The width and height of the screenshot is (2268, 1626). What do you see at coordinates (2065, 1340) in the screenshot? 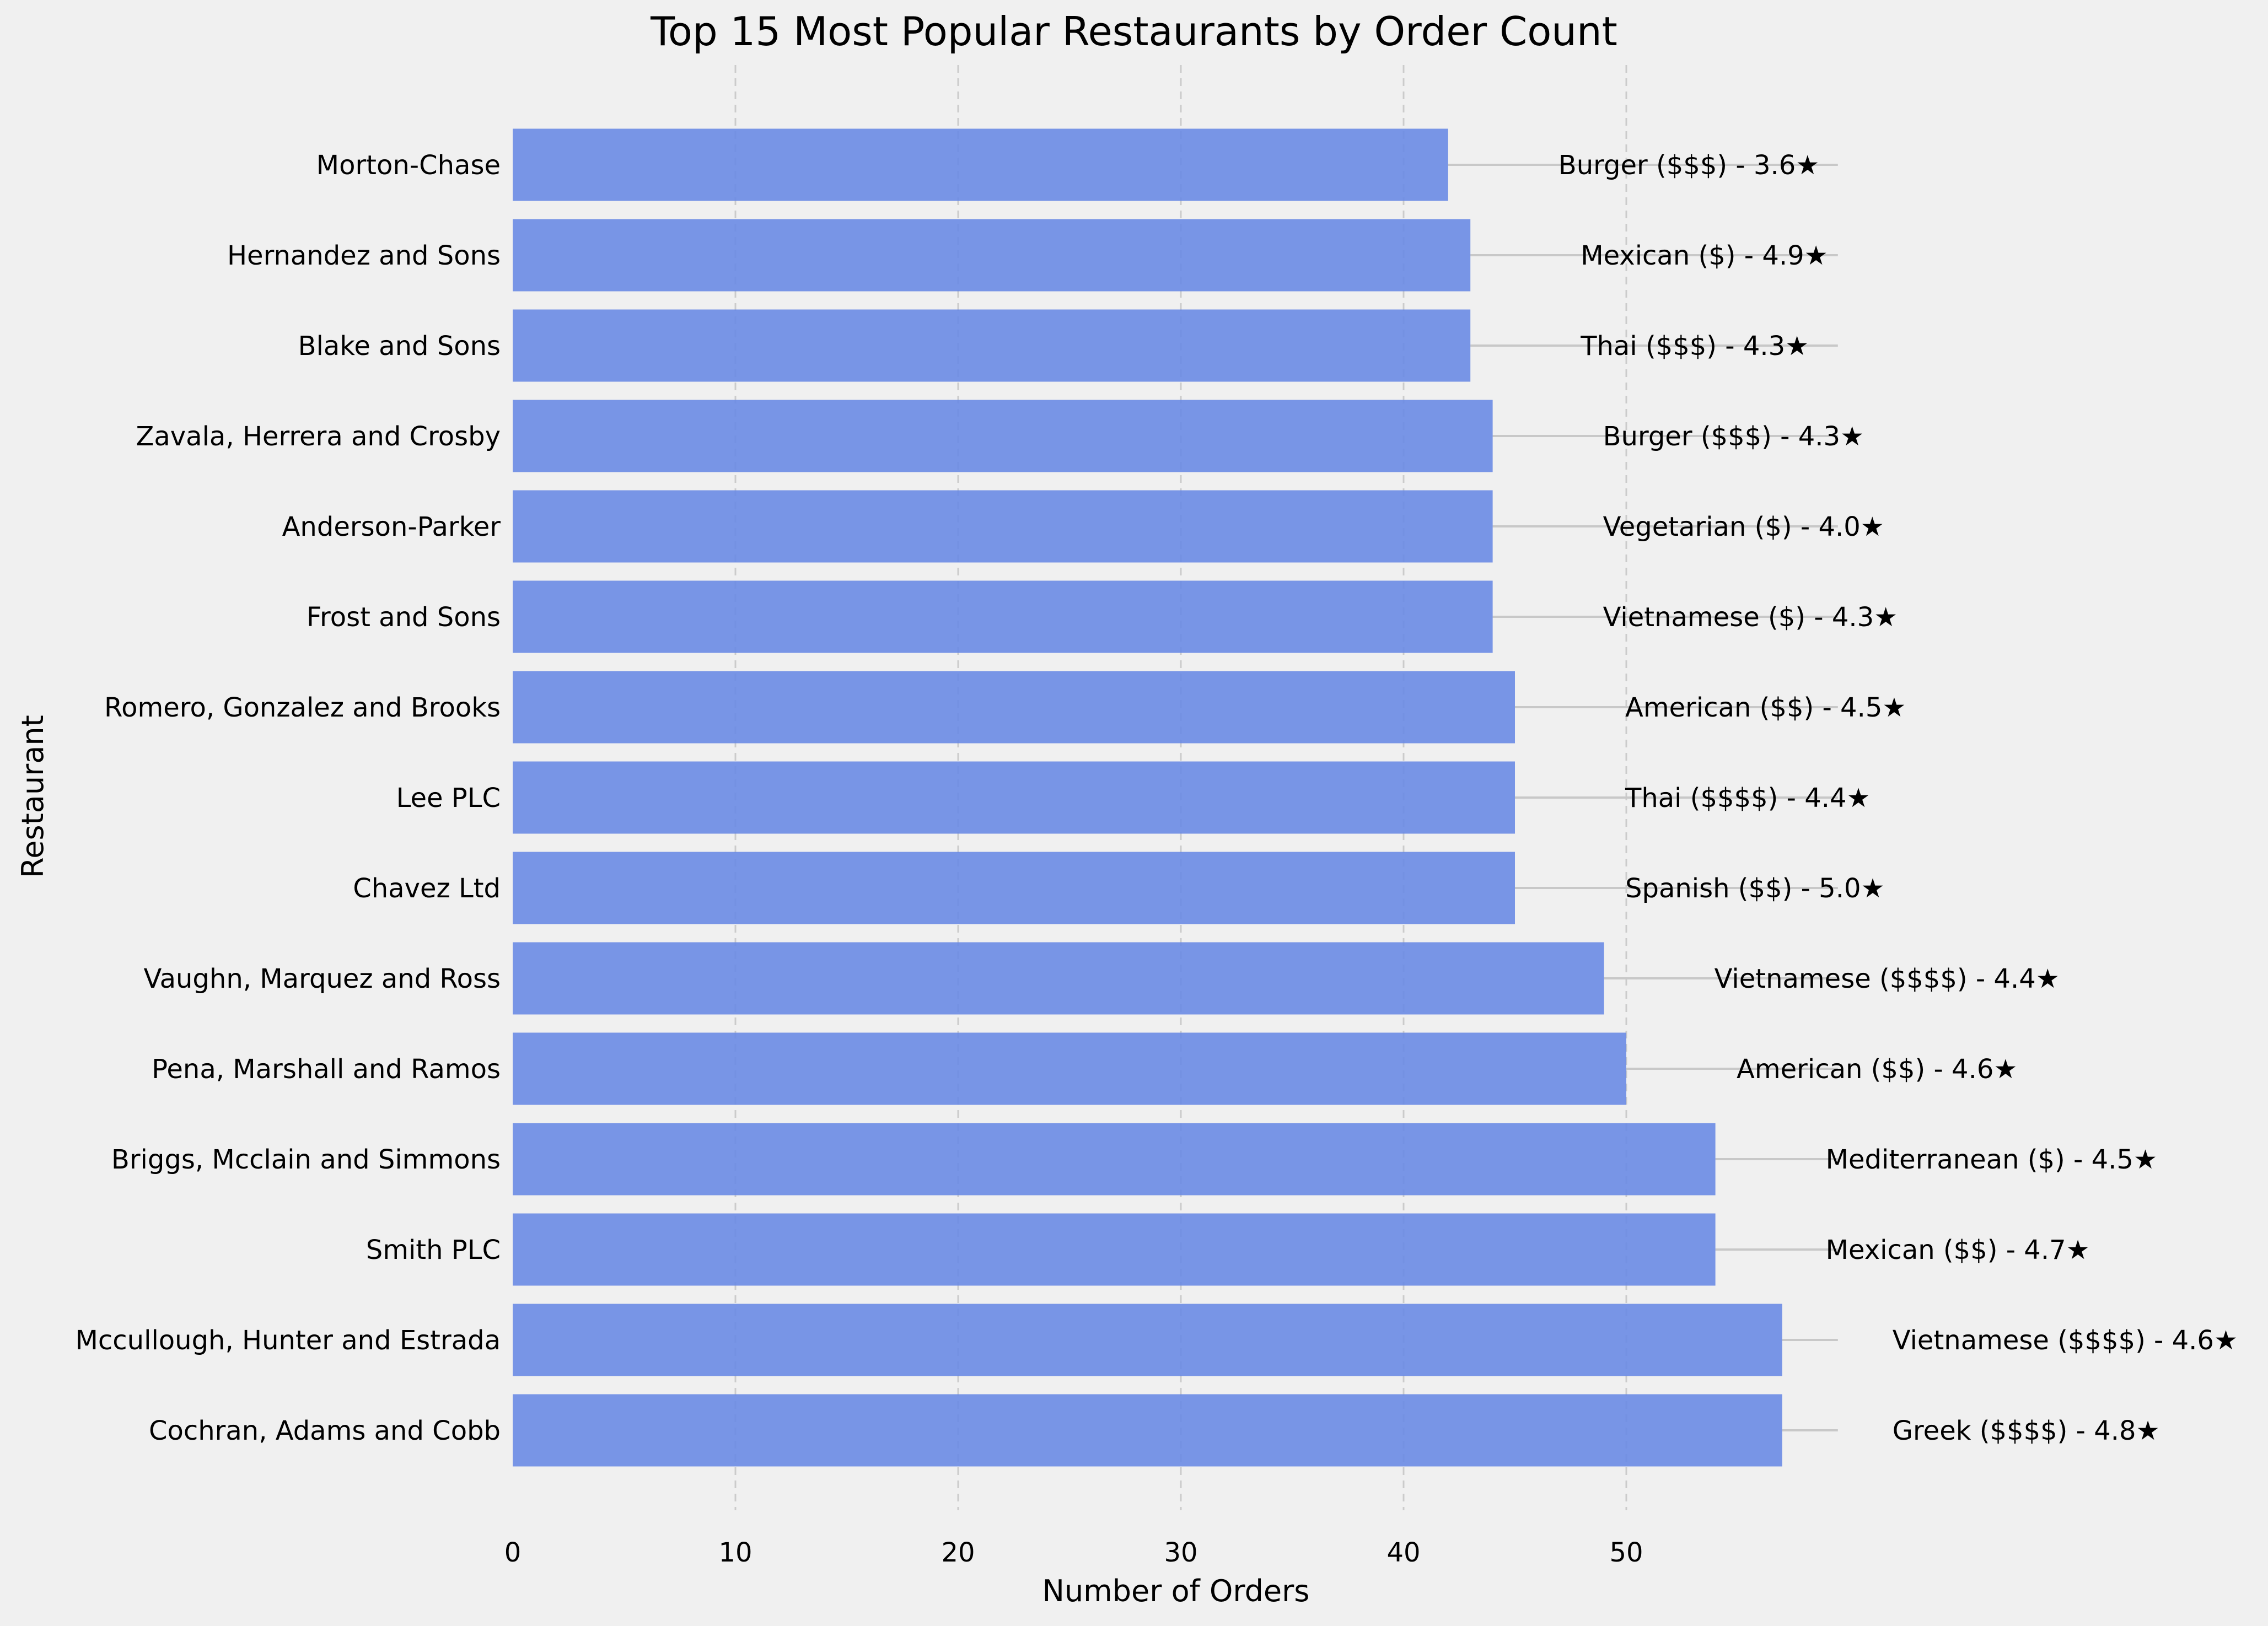
I see `bar-annotation: Vietnamese ($$$$) - 4.6★` at bounding box center [2065, 1340].